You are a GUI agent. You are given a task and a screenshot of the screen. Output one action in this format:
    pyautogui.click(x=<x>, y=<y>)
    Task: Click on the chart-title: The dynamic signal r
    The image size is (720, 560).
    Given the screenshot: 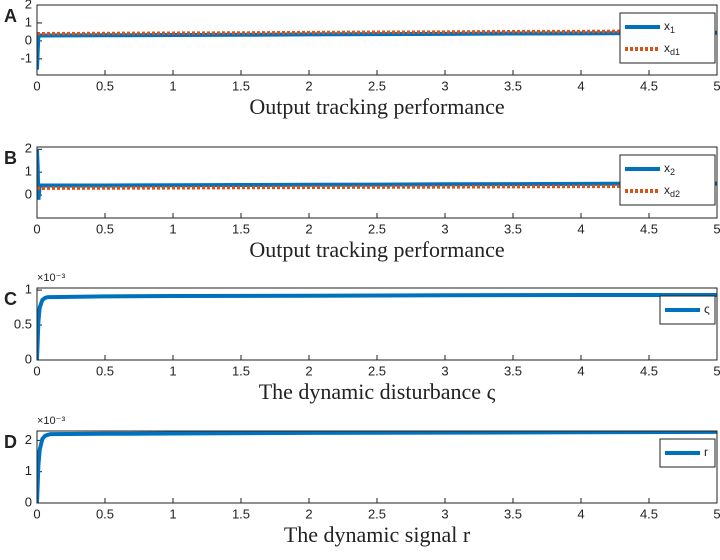 What is the action you would take?
    pyautogui.click(x=377, y=534)
    